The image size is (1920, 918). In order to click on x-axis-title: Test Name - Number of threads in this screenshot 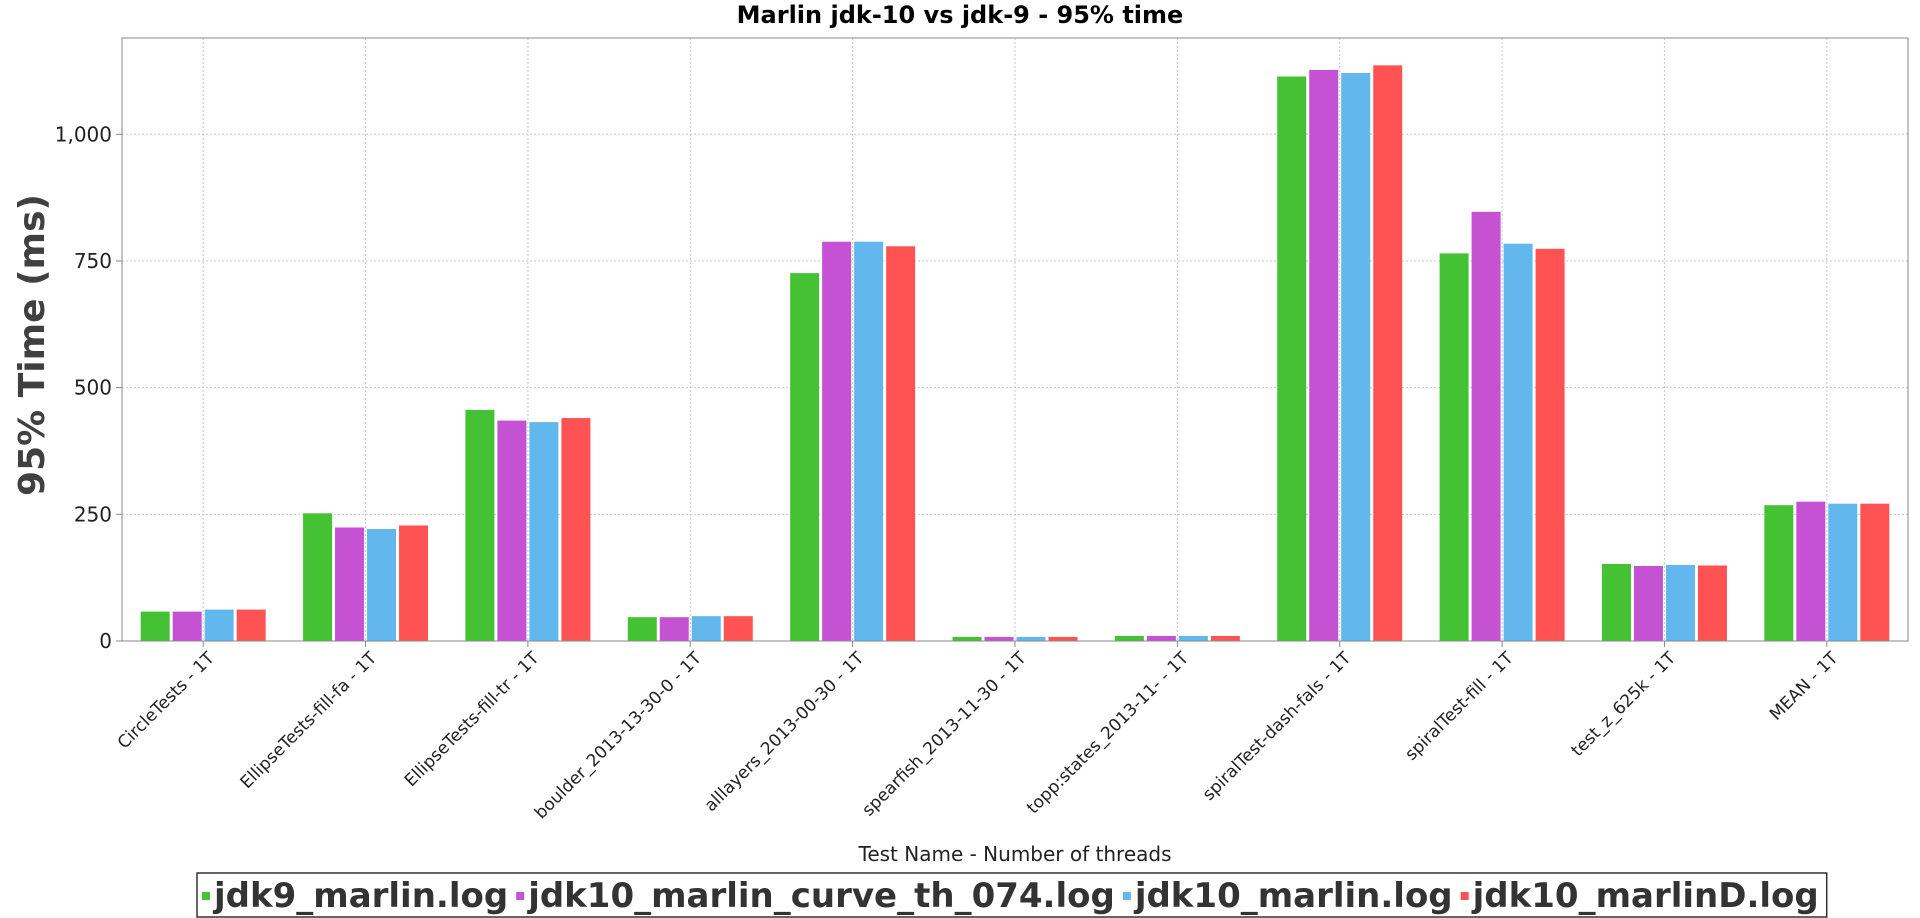, I will do `click(1015, 854)`.